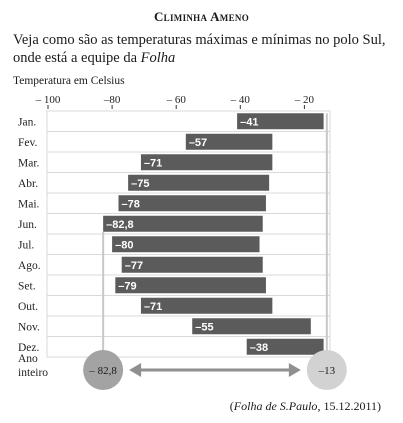  Describe the element at coordinates (349, 406) in the screenshot. I see `source-date: , 15.12.2011)` at that location.